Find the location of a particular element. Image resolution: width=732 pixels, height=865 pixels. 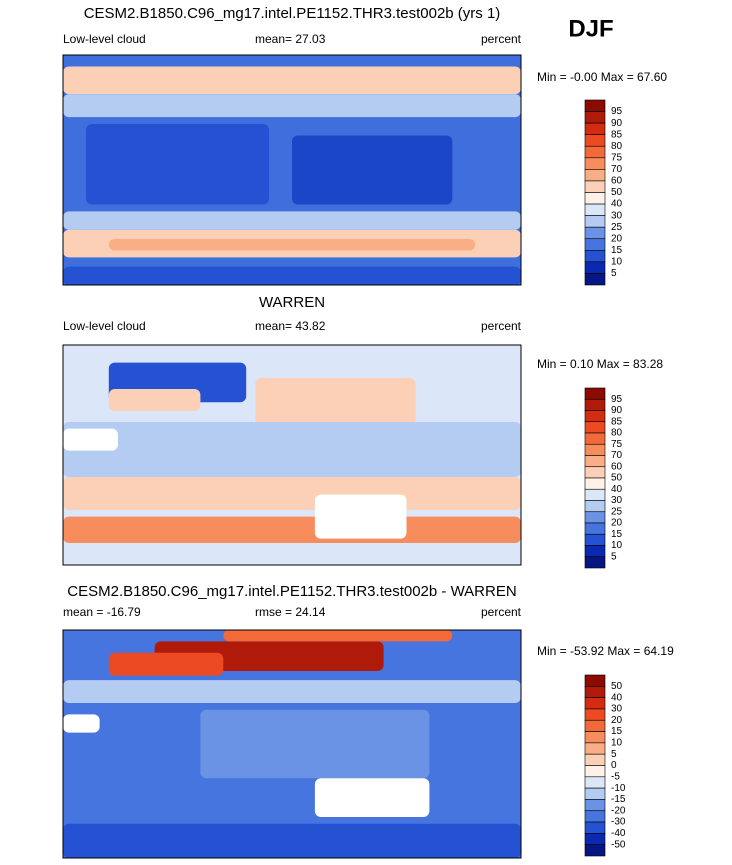

center-label: rmse = 24.14 is located at coordinates (290, 612).